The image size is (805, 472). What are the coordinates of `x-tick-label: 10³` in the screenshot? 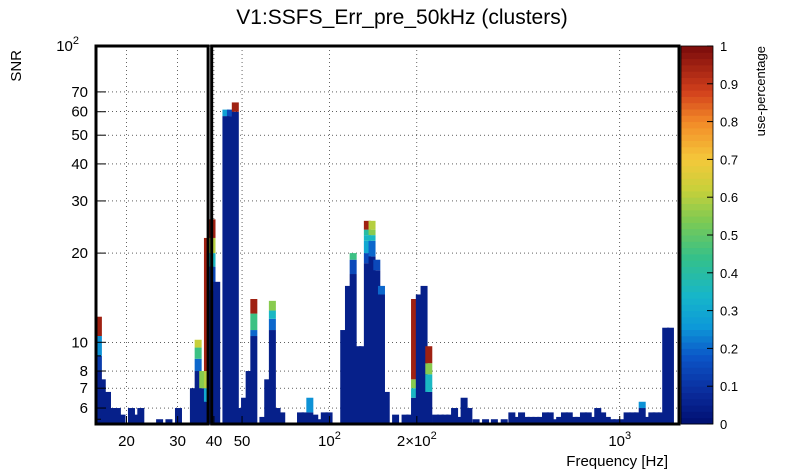 It's located at (619, 440).